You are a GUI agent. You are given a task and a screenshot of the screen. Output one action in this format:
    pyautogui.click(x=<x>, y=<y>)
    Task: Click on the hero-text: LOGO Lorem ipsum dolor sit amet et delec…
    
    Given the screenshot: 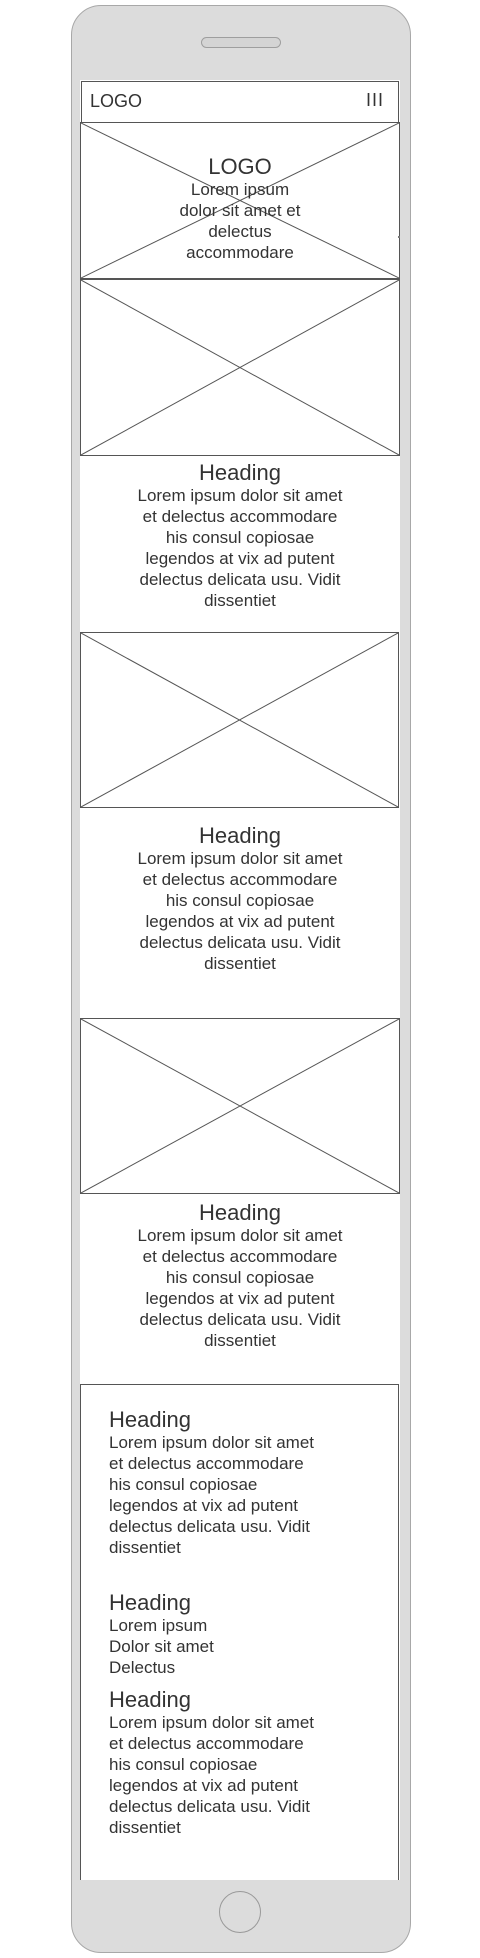 What is the action you would take?
    pyautogui.click(x=240, y=209)
    